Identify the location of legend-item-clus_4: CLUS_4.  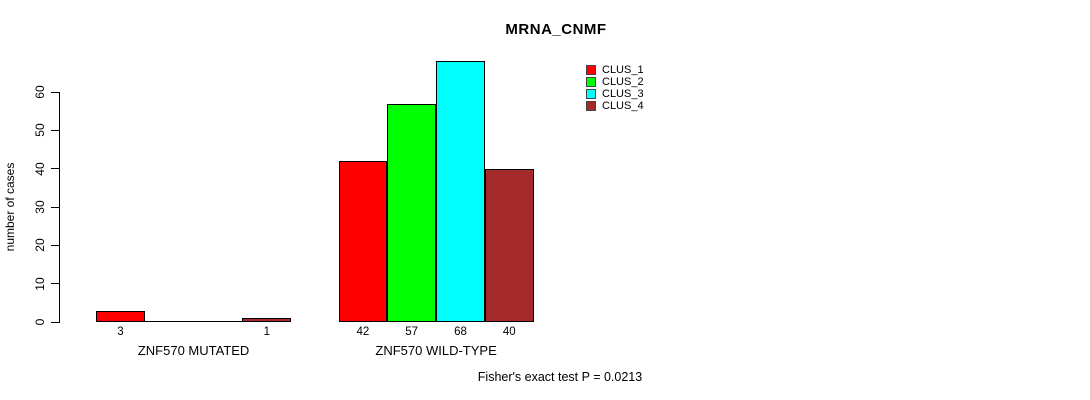
(615, 106).